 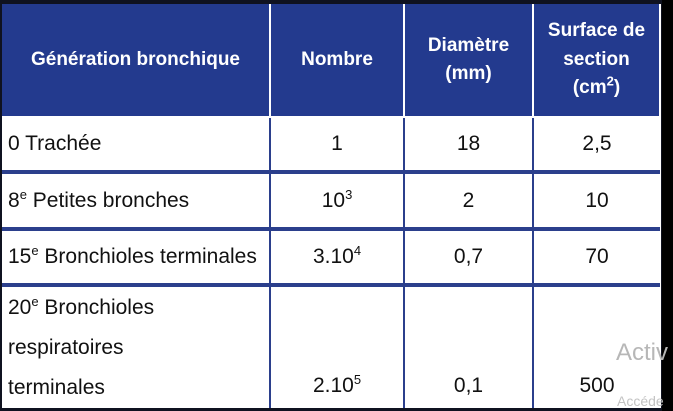 I want to click on row-nombre-base: 2.10, so click(x=333, y=385).